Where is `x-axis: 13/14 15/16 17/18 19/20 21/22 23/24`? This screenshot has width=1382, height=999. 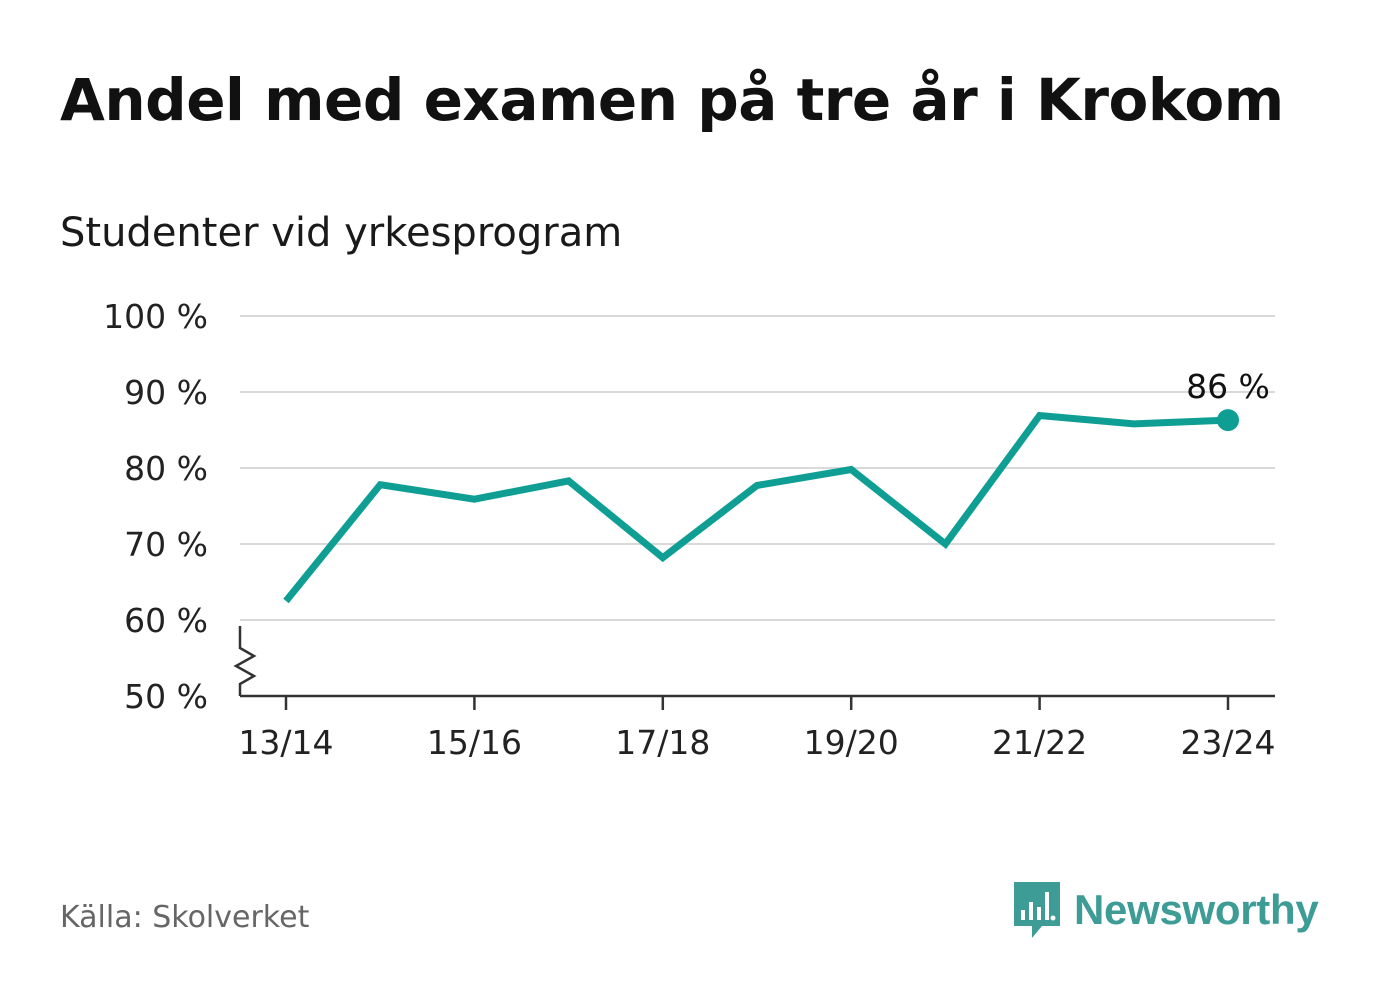
x-axis: 13/14 15/16 17/18 19/20 21/22 23/24 is located at coordinates (757, 728).